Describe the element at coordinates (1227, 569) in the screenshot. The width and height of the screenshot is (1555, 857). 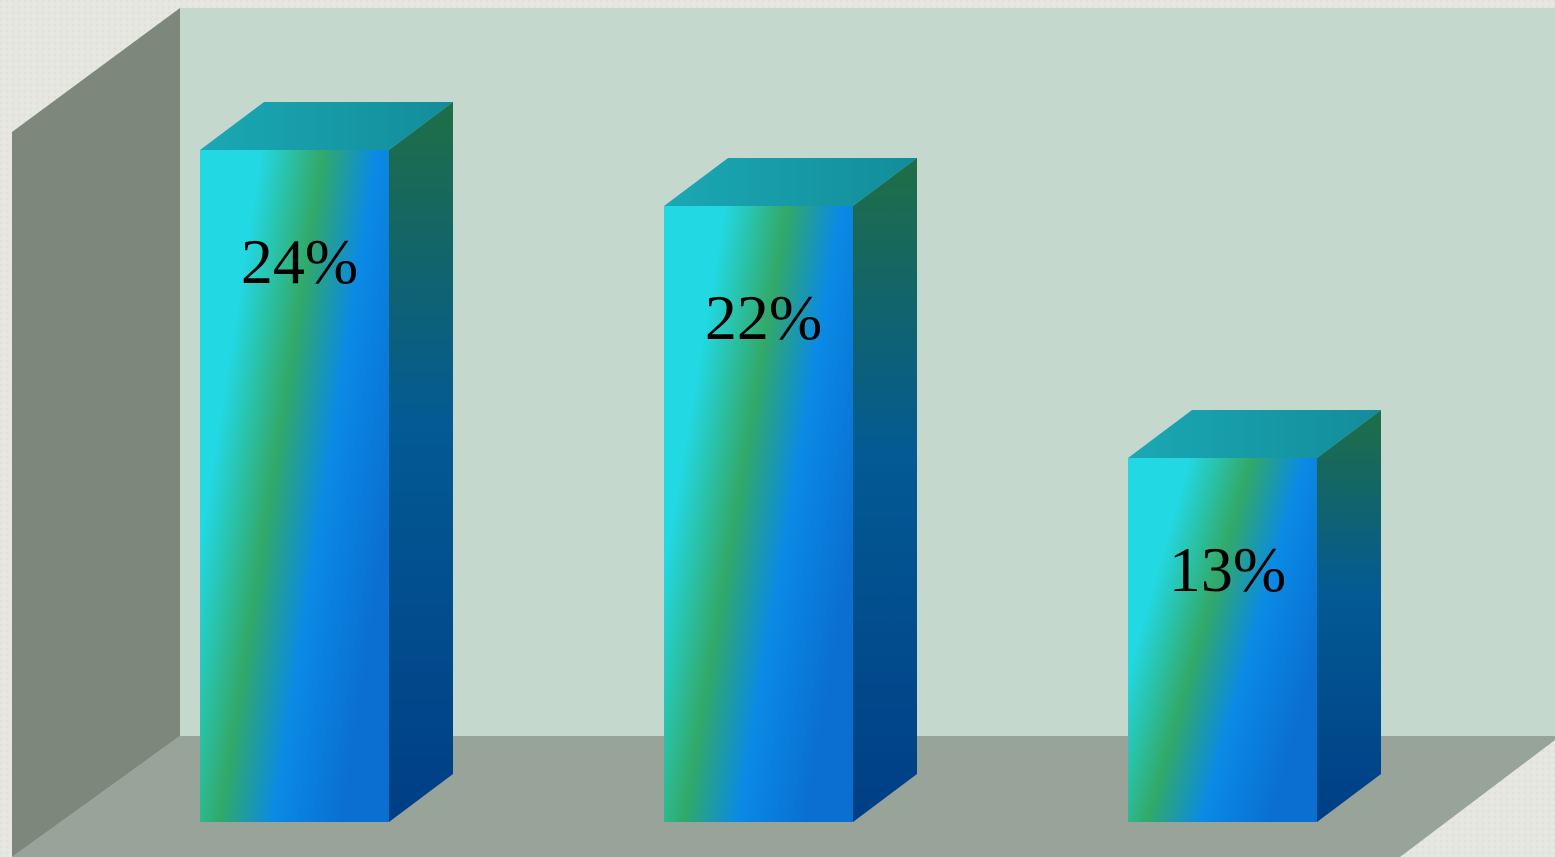
I see `bar-value-label: 13%` at that location.